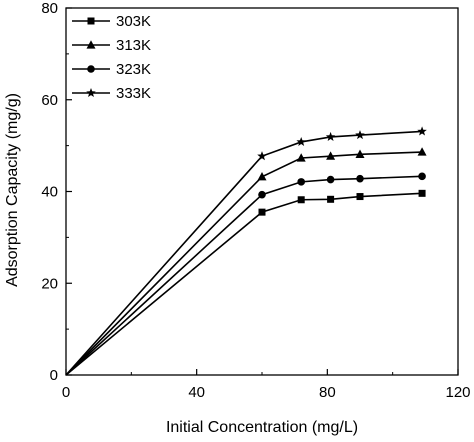 This screenshot has height=442, width=474. I want to click on legend-item-333K: 333K, so click(111, 93).